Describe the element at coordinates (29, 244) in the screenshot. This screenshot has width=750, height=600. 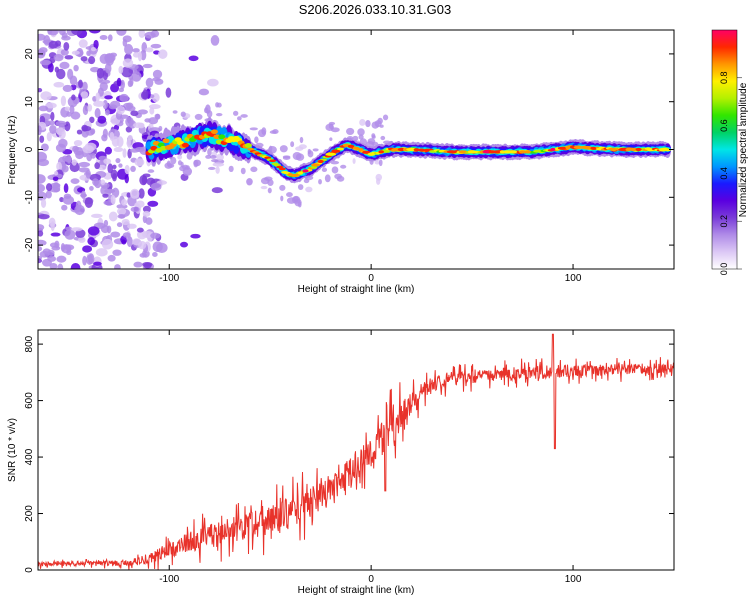
I see `y-tick-label: -20` at that location.